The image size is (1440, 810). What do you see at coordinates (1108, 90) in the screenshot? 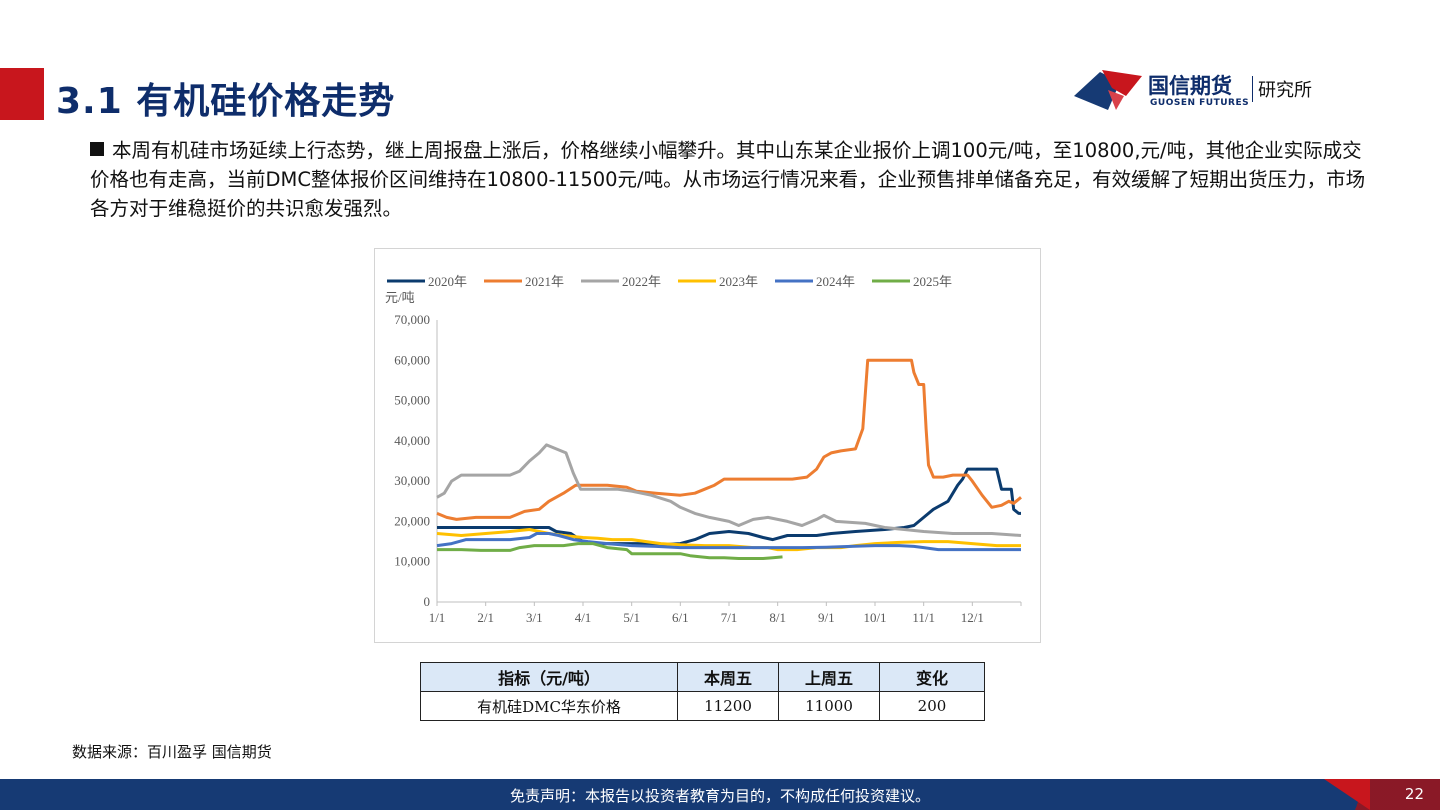
I see `logo-mark-icon` at bounding box center [1108, 90].